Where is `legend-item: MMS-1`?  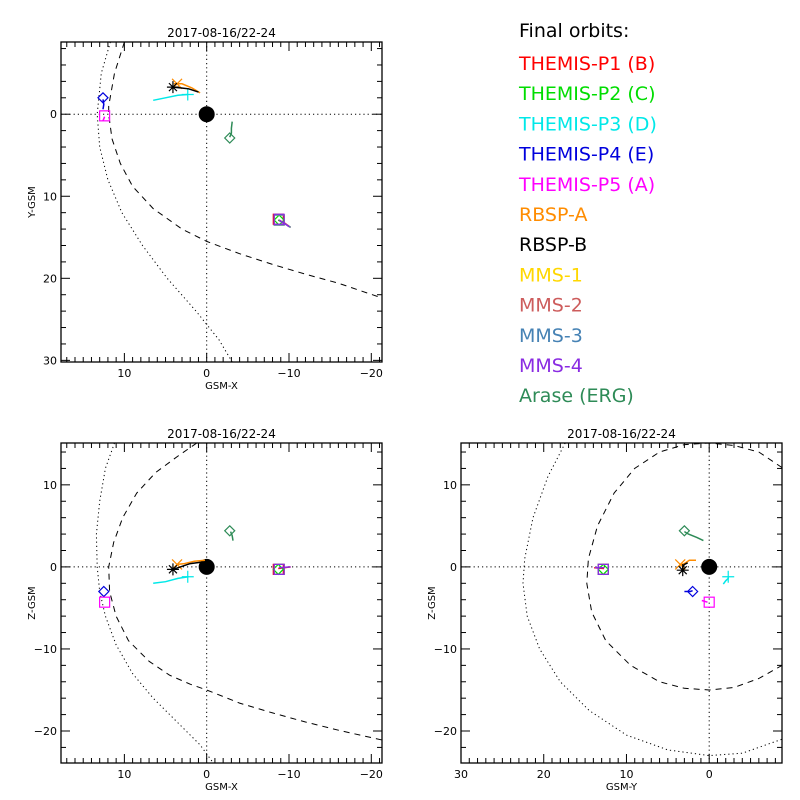
legend-item: MMS-1 is located at coordinates (551, 275).